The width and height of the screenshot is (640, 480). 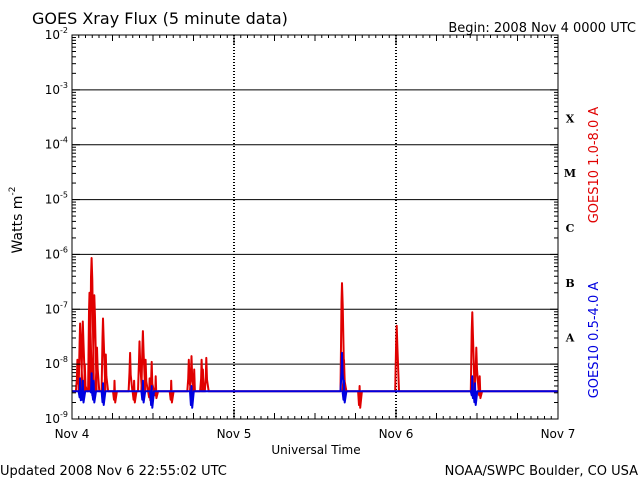 What do you see at coordinates (56, 34) in the screenshot?
I see `y-tick-label: 10⁻²` at bounding box center [56, 34].